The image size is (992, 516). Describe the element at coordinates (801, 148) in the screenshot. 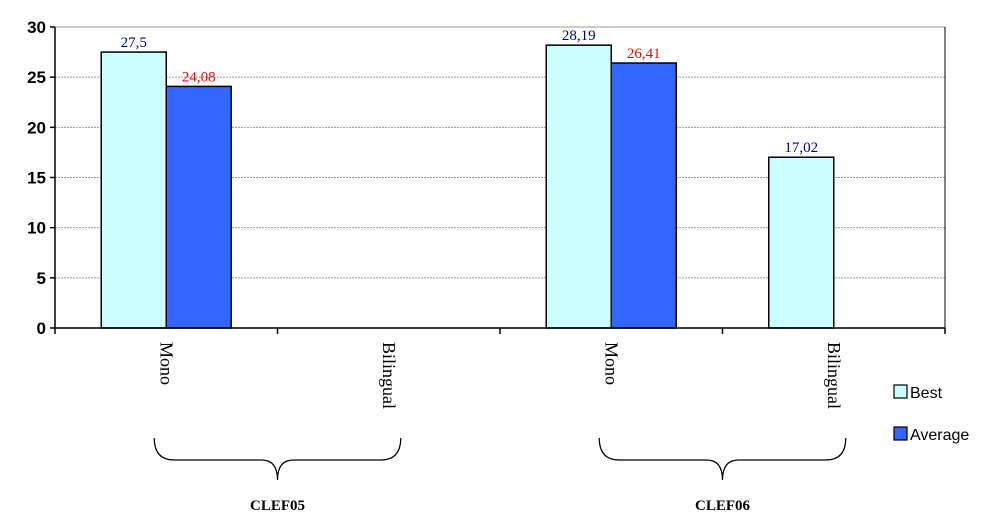

I see `value-label-best-3: 17,02` at that location.